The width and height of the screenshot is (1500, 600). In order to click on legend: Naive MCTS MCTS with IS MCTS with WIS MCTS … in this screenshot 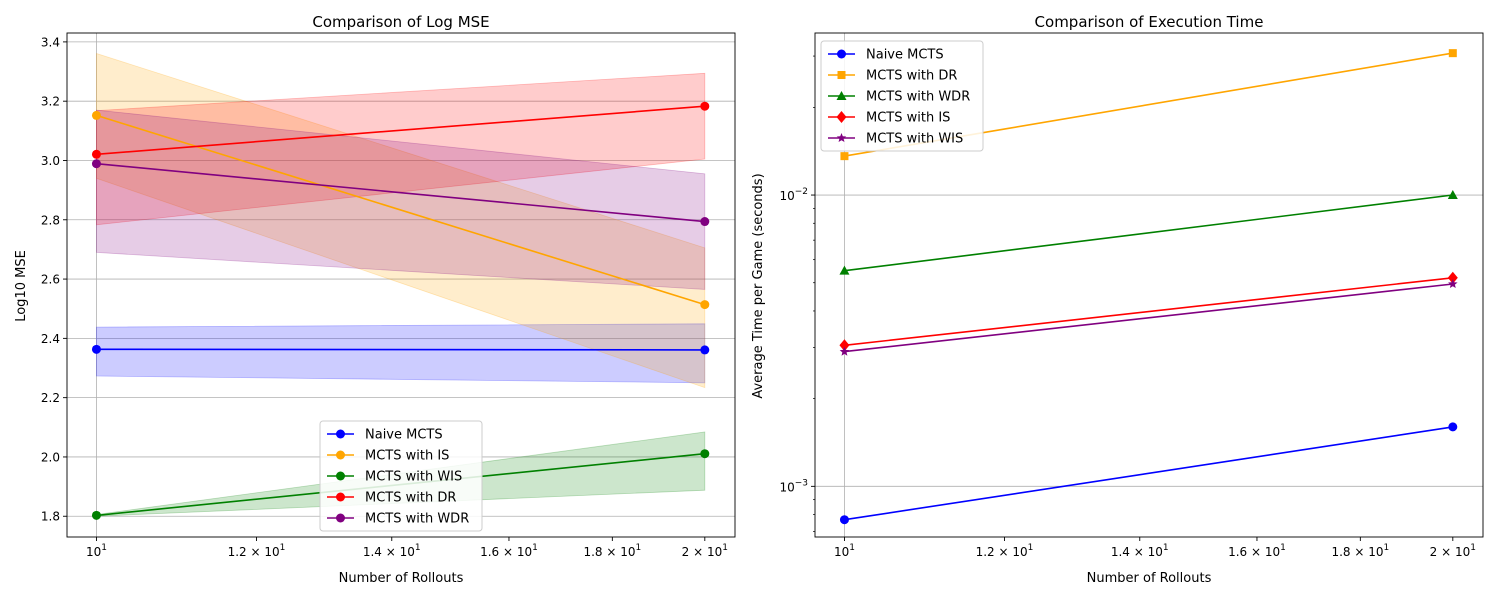, I will do `click(401, 476)`.